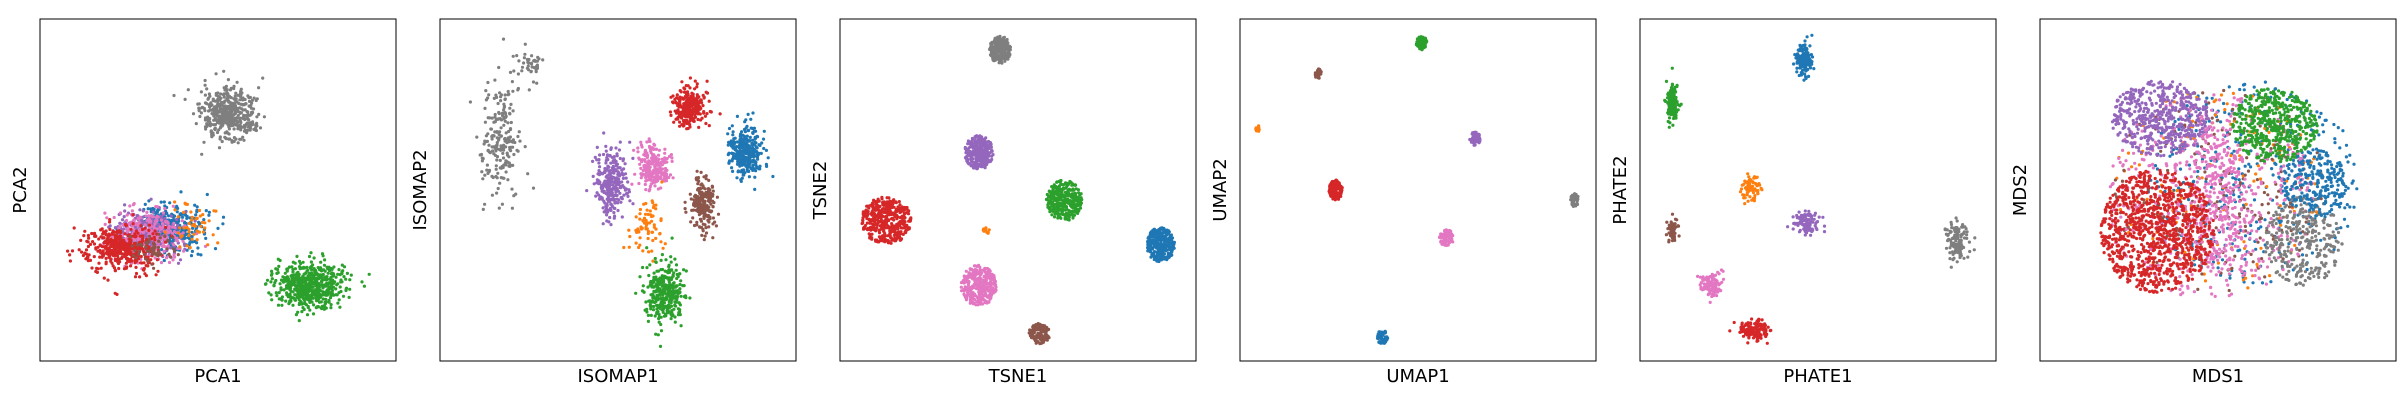 This screenshot has height=404, width=2400. What do you see at coordinates (20, 189) in the screenshot?
I see `y-axis-label: PCA2` at bounding box center [20, 189].